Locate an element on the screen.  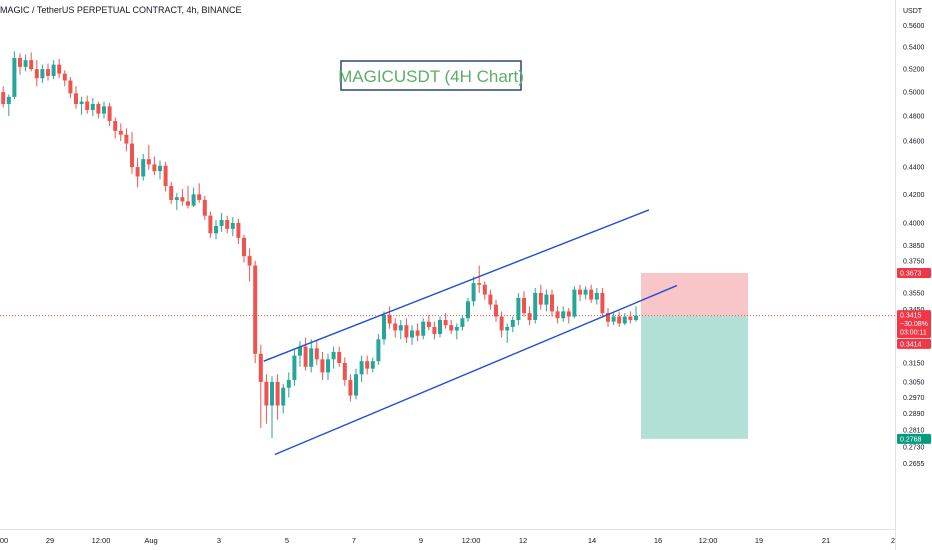
title-annotation-box is located at coordinates (431, 75).